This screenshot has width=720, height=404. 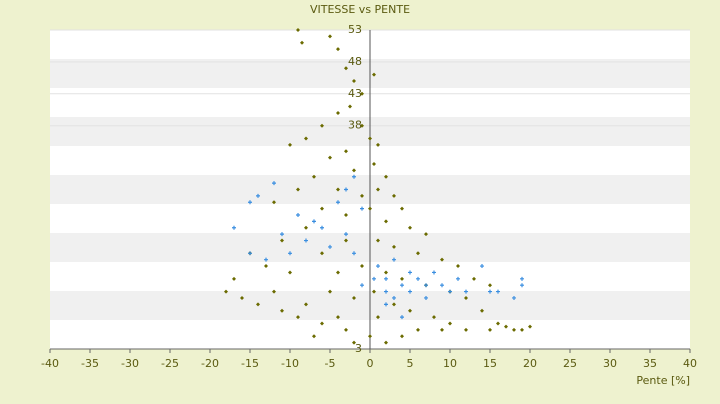 What do you see at coordinates (650, 363) in the screenshot?
I see `x-tick-label: 35` at bounding box center [650, 363].